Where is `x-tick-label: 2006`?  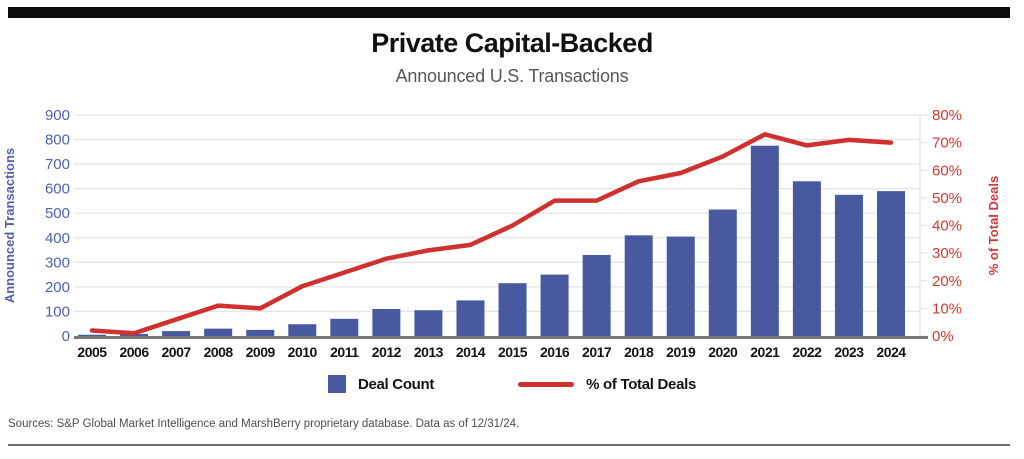 x-tick-label: 2006 is located at coordinates (134, 352).